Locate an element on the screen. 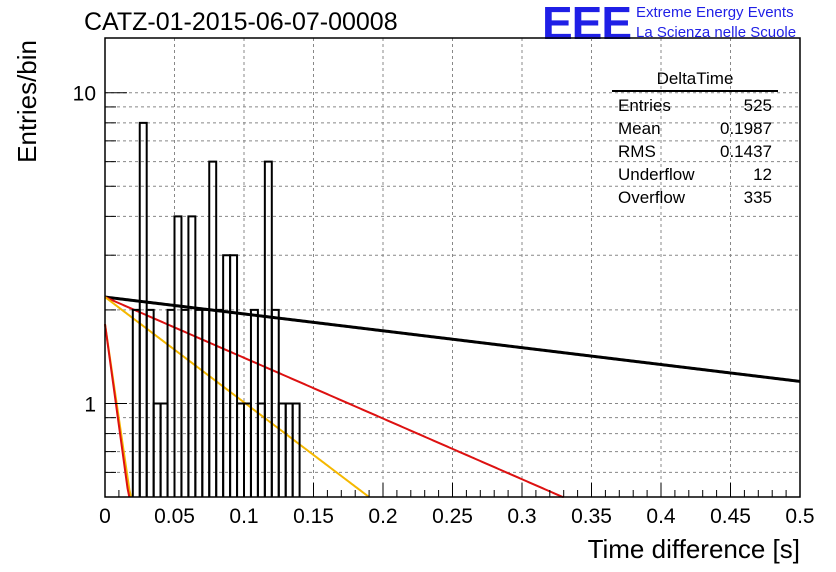  y-axis-label: Entries/bin is located at coordinates (27, 101).